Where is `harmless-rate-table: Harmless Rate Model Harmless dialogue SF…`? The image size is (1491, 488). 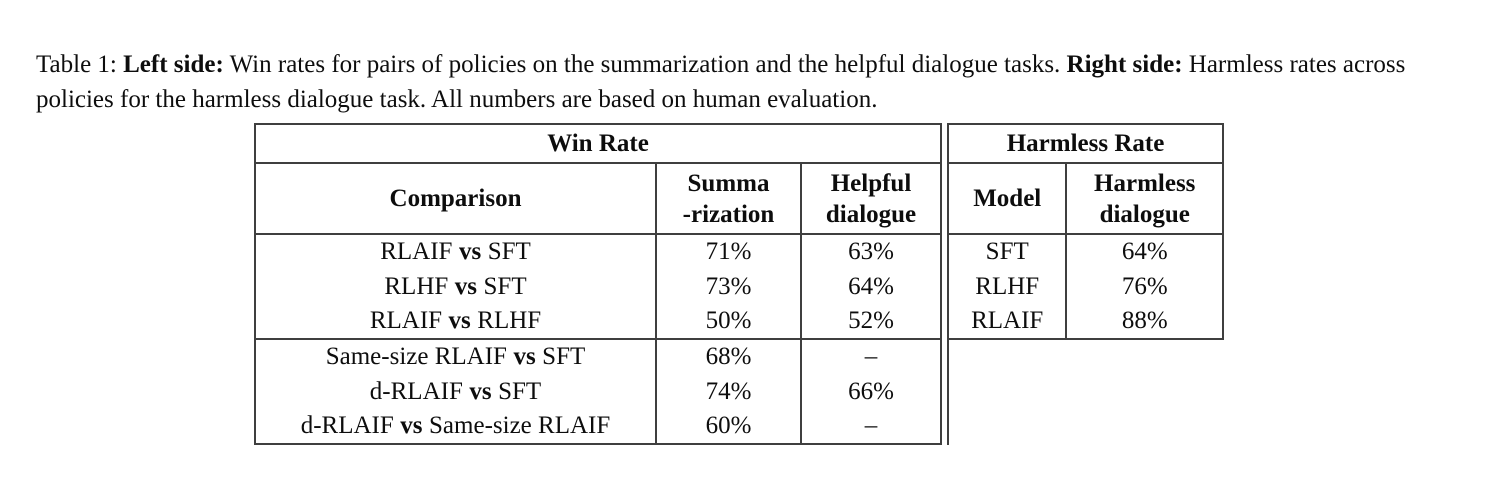
harmless-rate-table: Harmless Rate Model Harmless dialogue SF… is located at coordinates (1087, 231).